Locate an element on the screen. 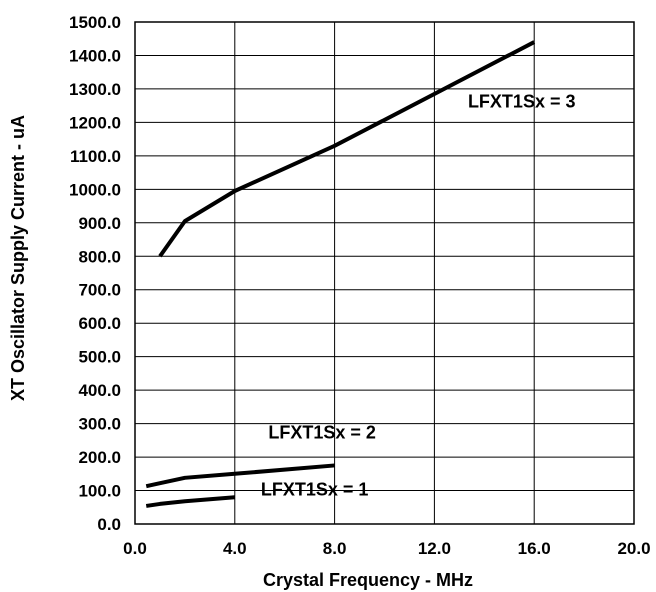 Image resolution: width=656 pixels, height=592 pixels. y-tick-label: 100.0 is located at coordinates (99, 491).